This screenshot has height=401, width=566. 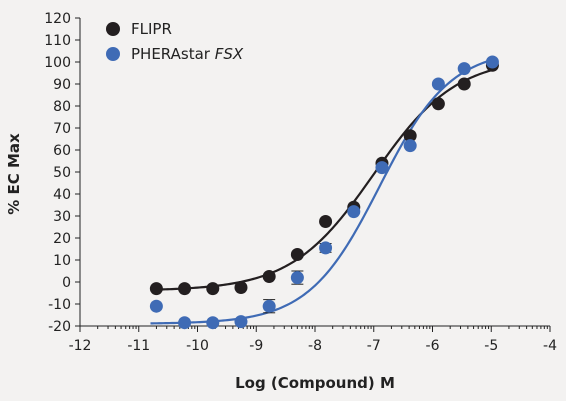 I want to click on y-tick-label: 100, so click(x=57, y=63).